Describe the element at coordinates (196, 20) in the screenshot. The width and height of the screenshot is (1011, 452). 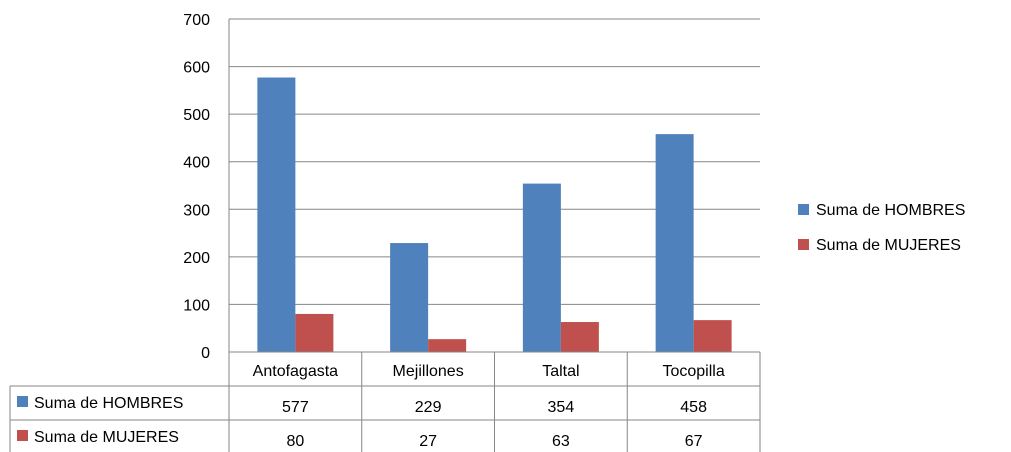
I see `y-tick-label: 700` at that location.